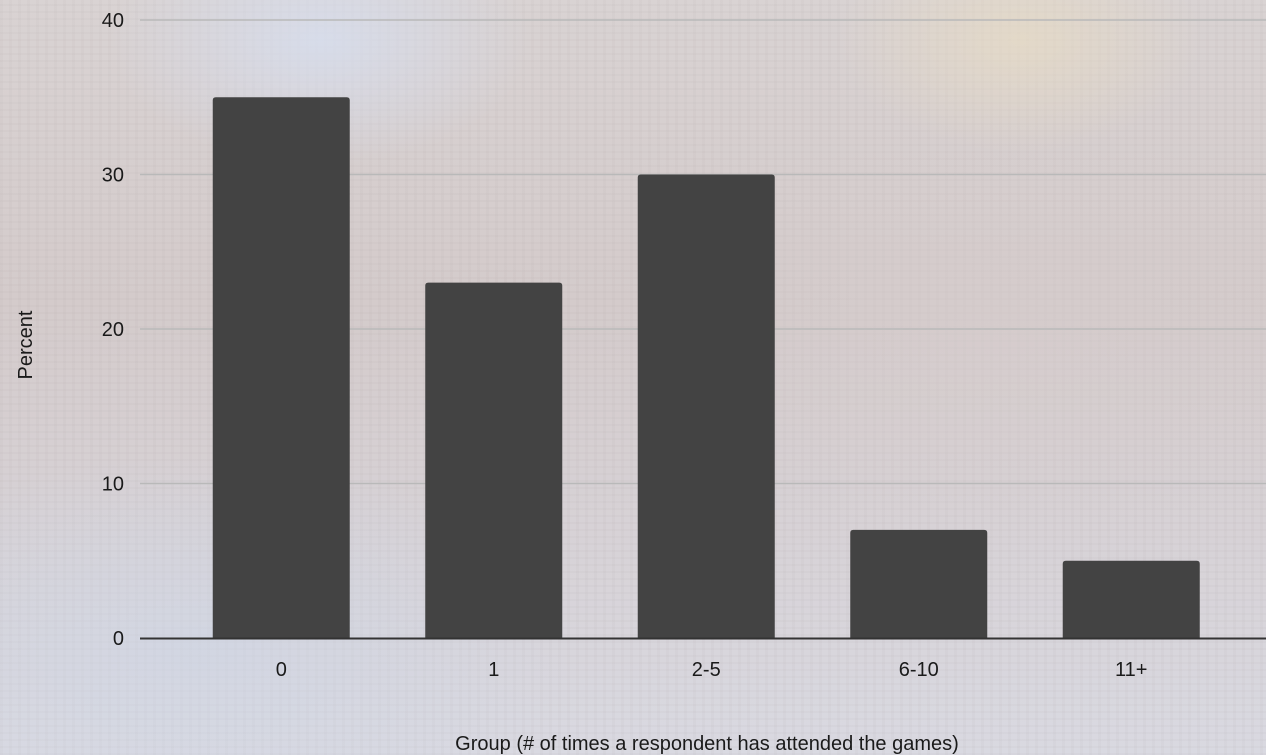  I want to click on y-tick-label: 30, so click(113, 176).